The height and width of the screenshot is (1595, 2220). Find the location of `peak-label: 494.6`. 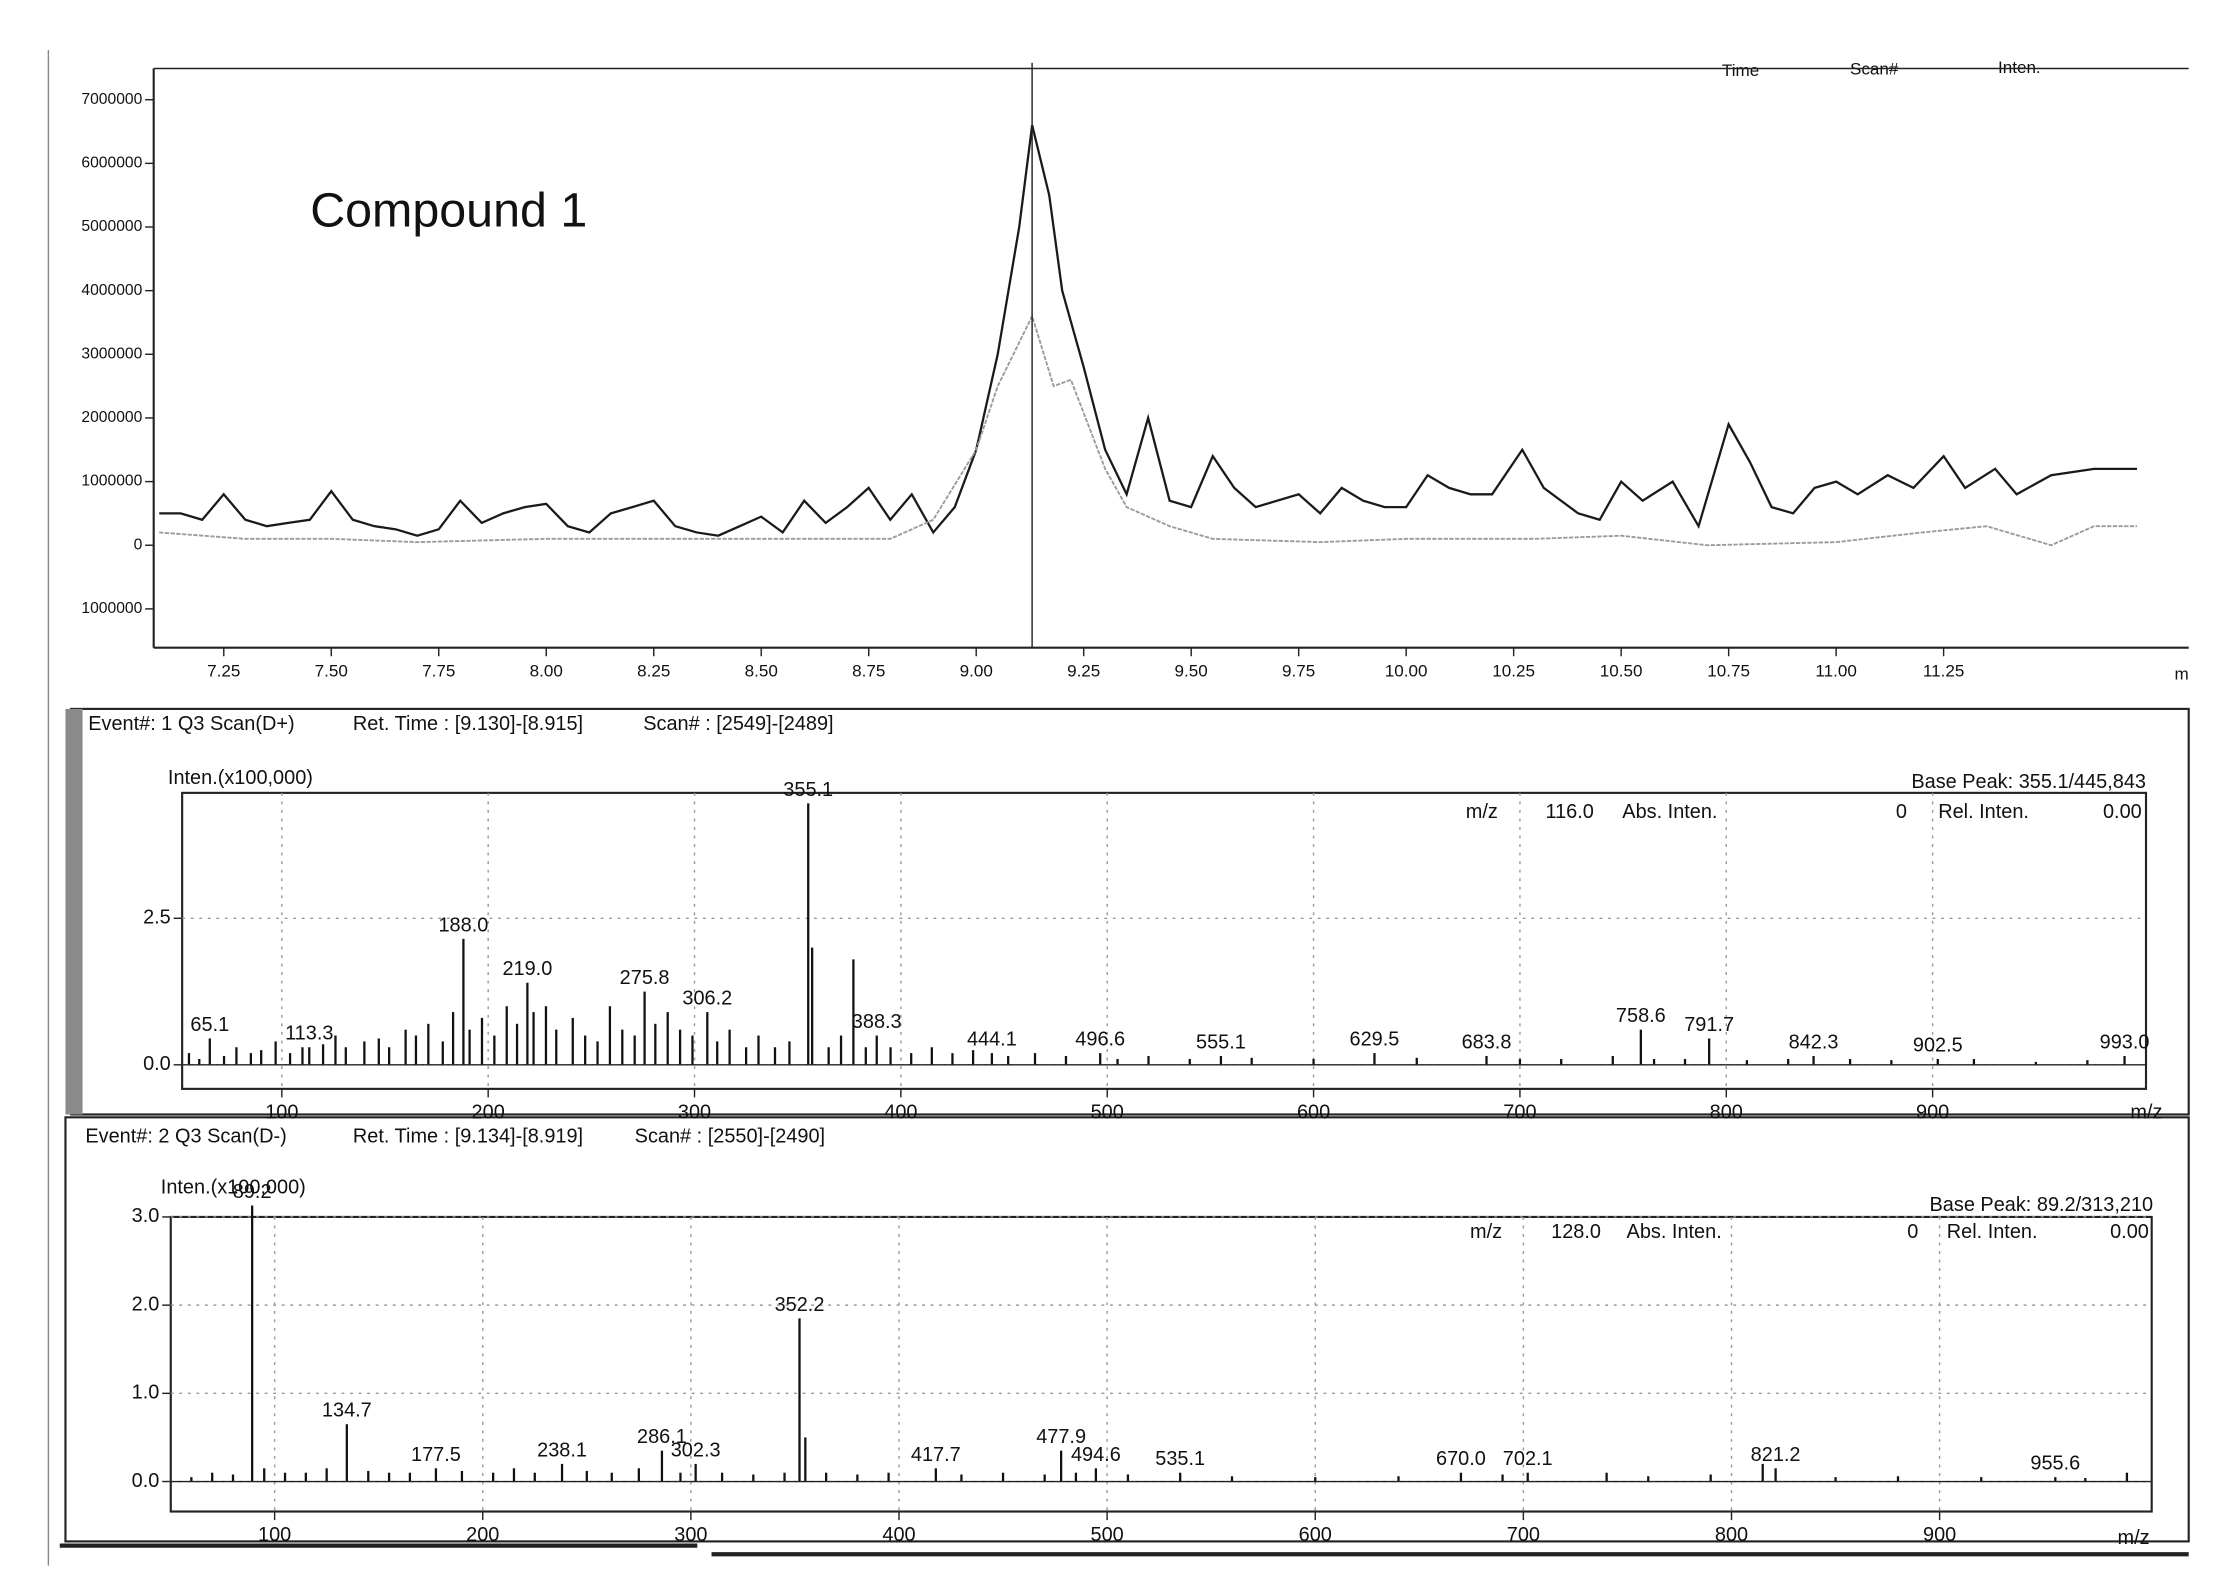

peak-label: 494.6 is located at coordinates (1096, 1455).